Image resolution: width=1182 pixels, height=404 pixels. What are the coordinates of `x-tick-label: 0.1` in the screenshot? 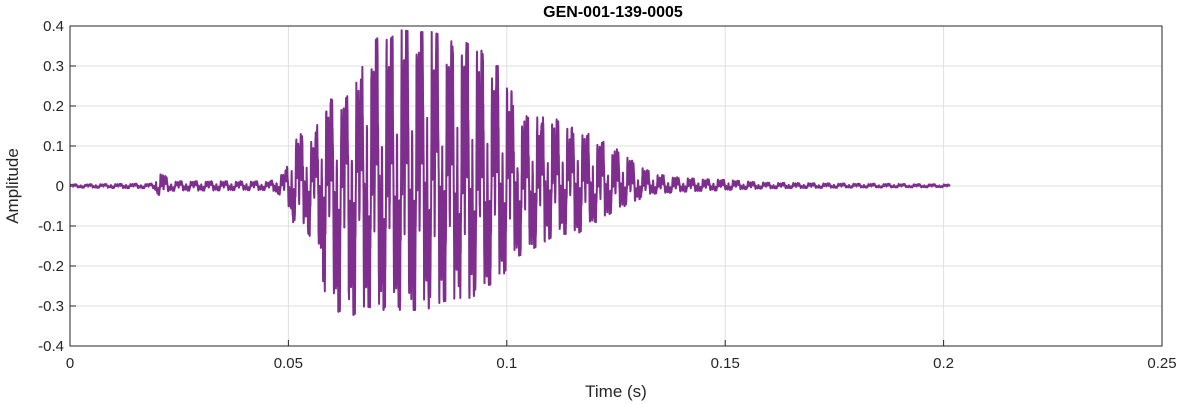 It's located at (506, 363).